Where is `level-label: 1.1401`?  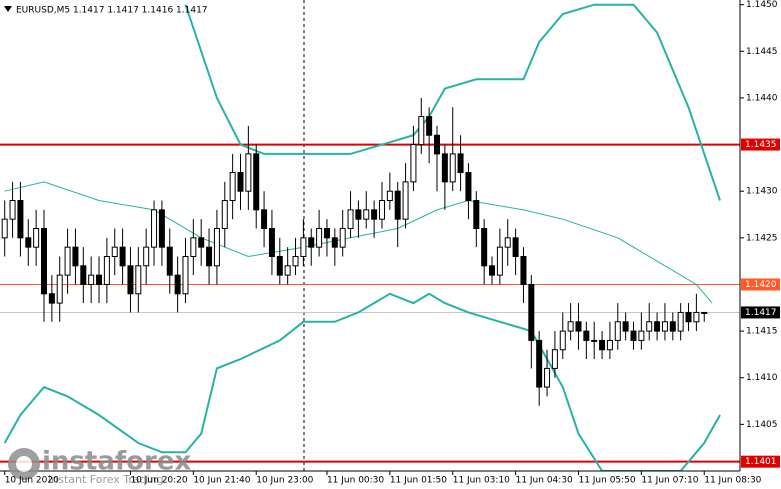 level-label: 1.1401 is located at coordinates (761, 462).